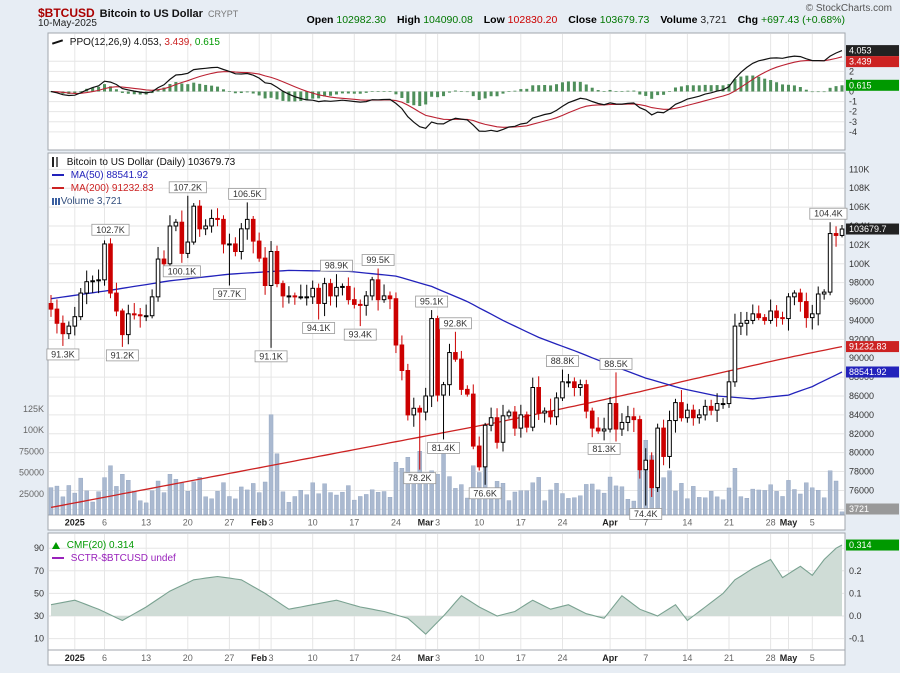 The width and height of the screenshot is (900, 673). I want to click on sctr-legend: SCTR-$BTCUSD undef, so click(114, 558).